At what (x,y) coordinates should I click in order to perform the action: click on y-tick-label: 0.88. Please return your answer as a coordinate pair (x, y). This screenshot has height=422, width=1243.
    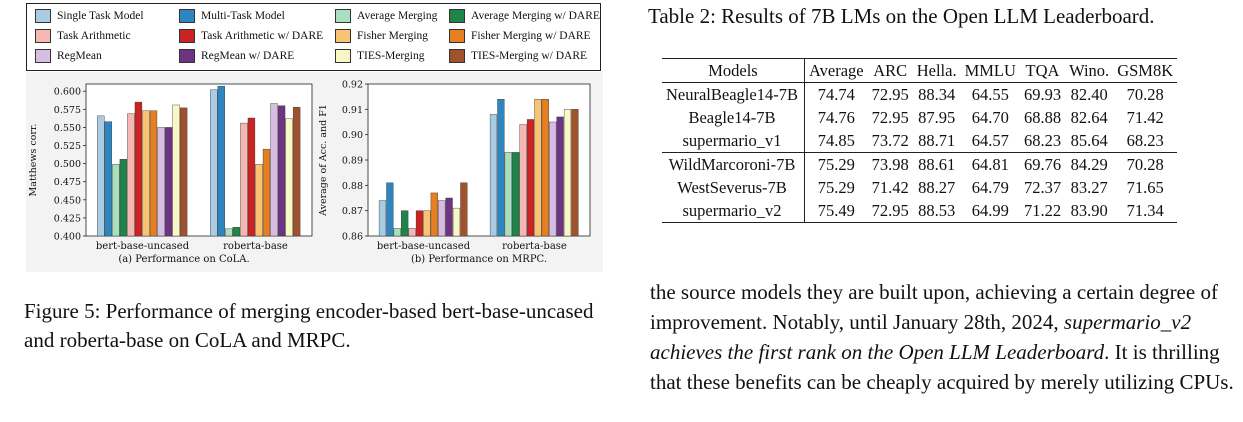
    Looking at the image, I should click on (352, 186).